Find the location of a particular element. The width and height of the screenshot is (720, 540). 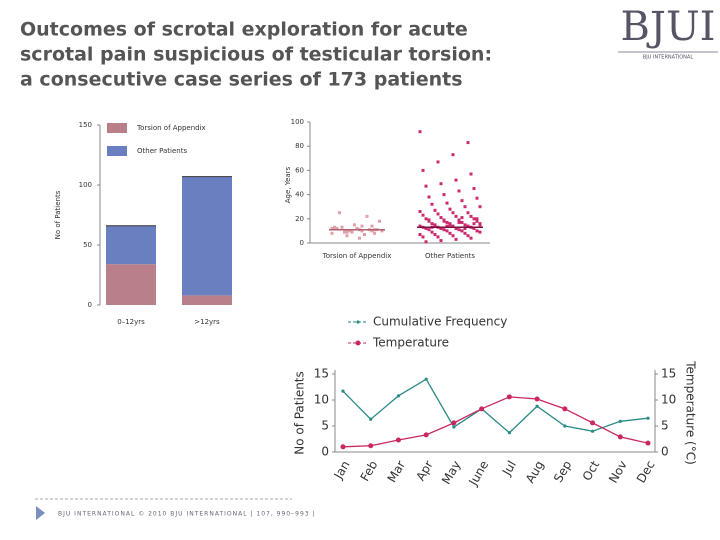

y2-tick-label: 15 is located at coordinates (668, 374).